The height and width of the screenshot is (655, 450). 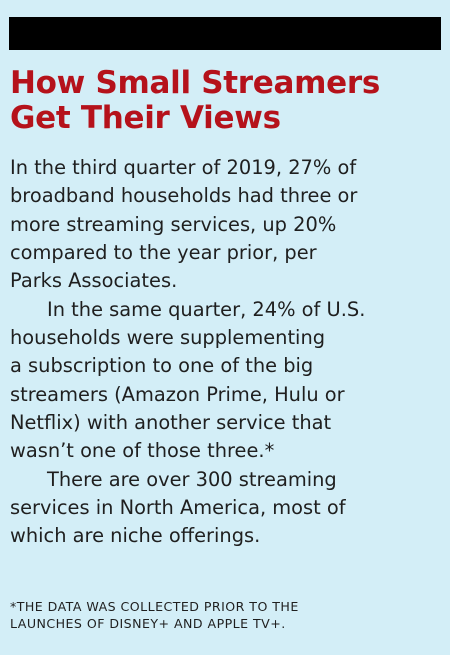 What do you see at coordinates (195, 83) in the screenshot?
I see `headline-line: How Small Streamers` at bounding box center [195, 83].